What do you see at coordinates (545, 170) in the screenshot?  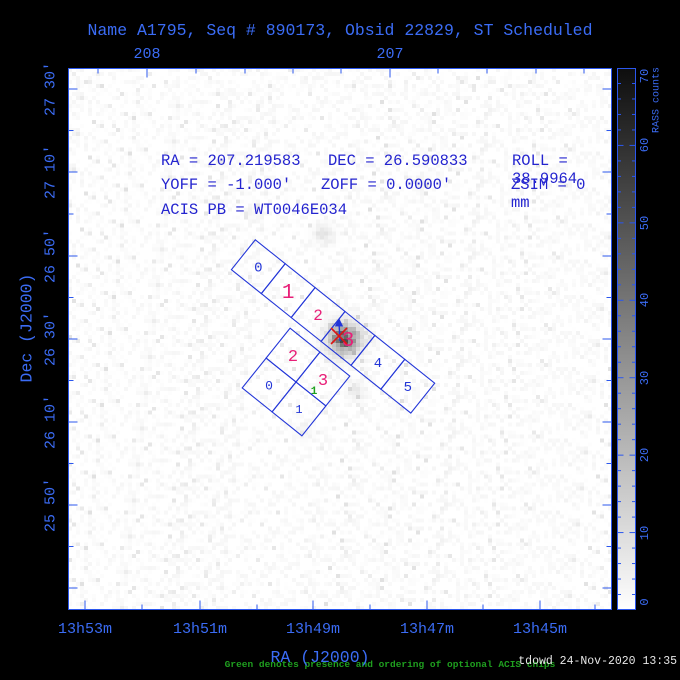 I see `info-roll: ROLL = 38.9964` at bounding box center [545, 170].